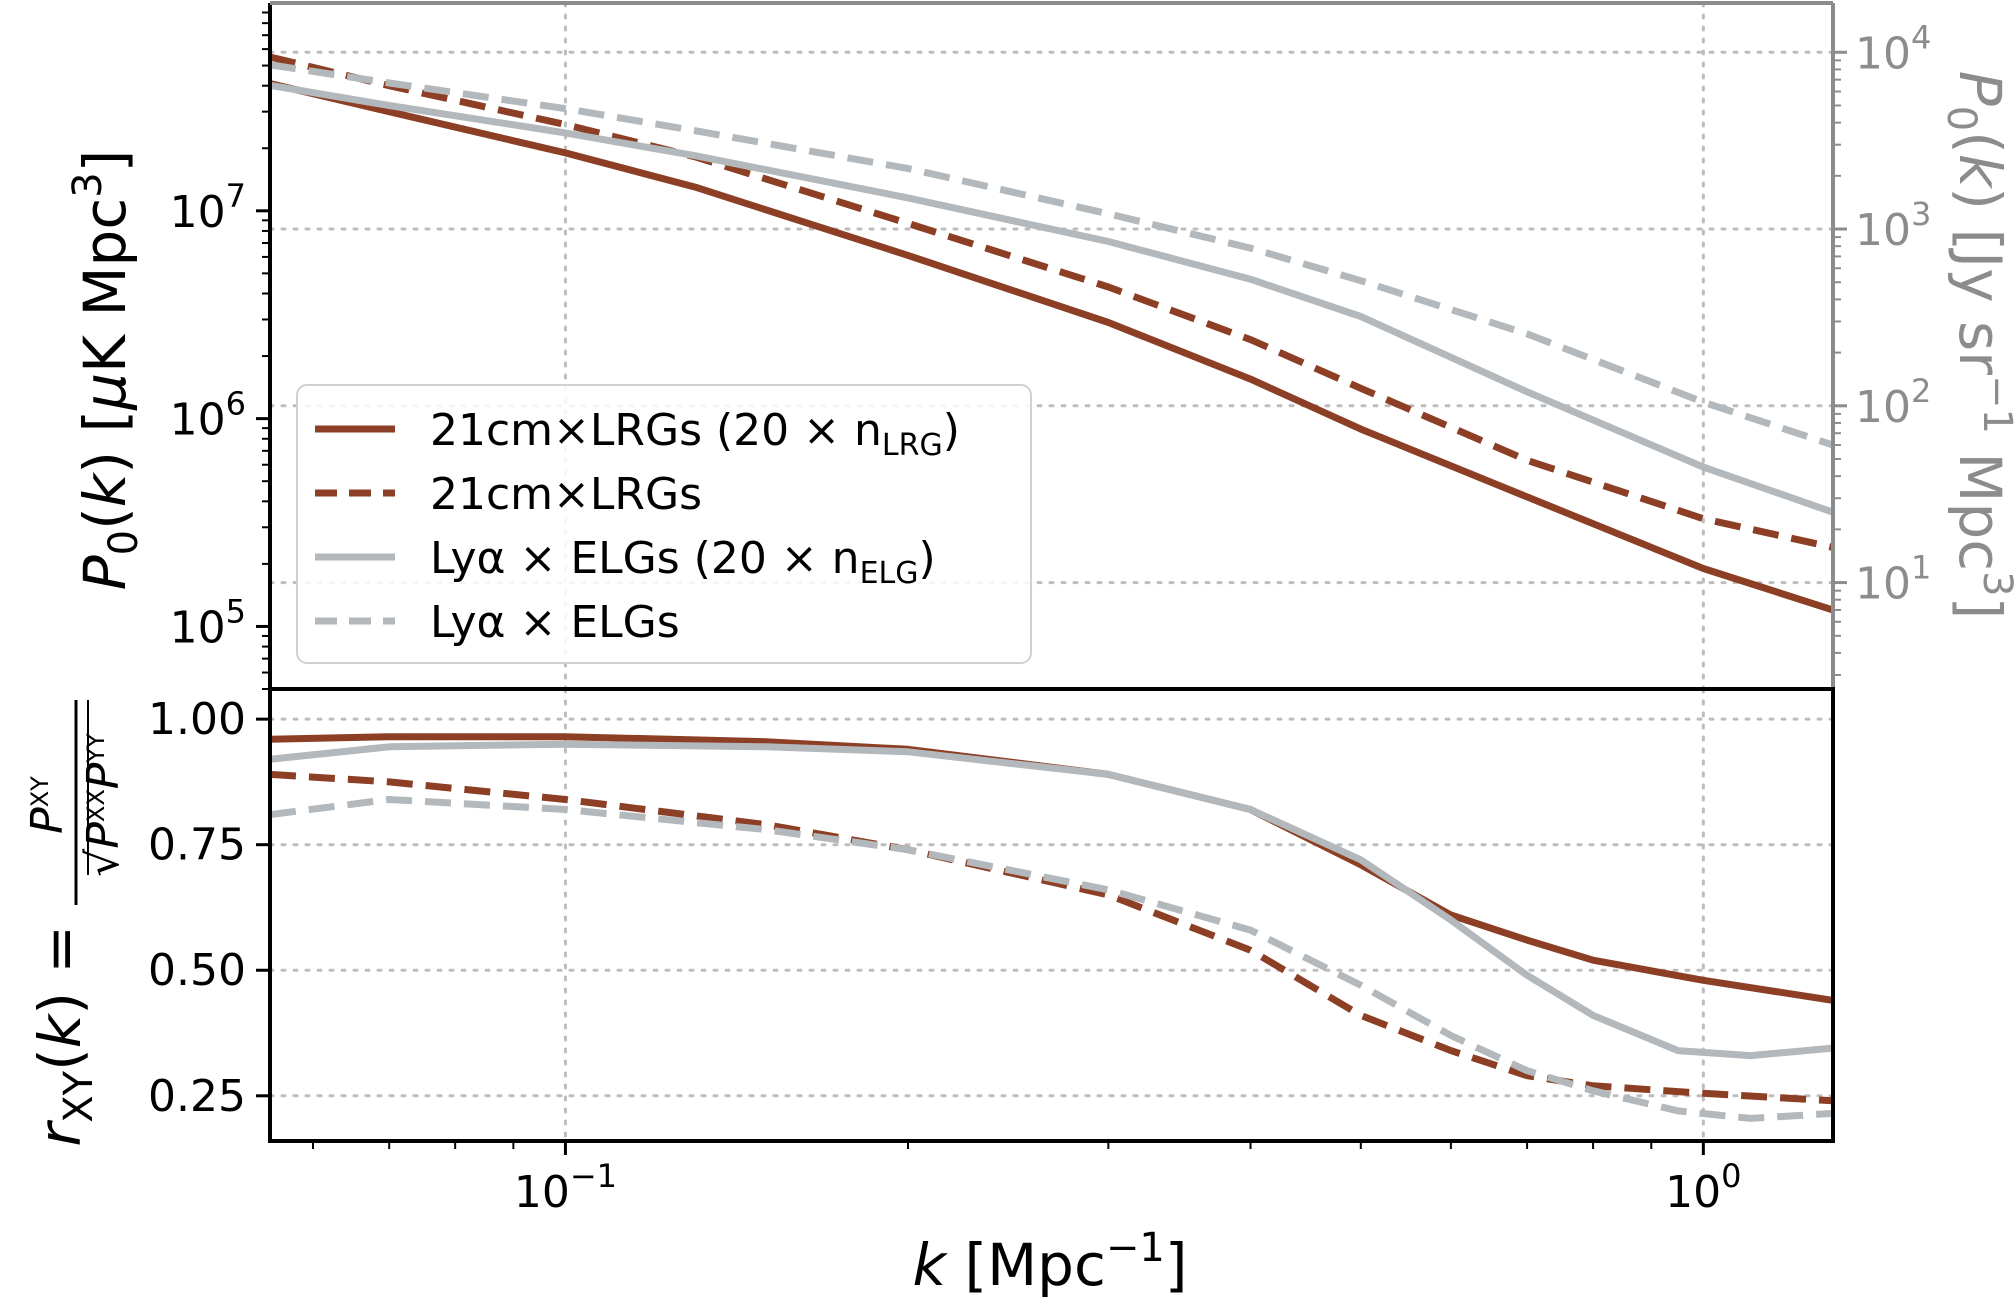 This screenshot has height=1301, width=2016. I want to click on bottom-y-tick-label: 0.50, so click(197, 970).